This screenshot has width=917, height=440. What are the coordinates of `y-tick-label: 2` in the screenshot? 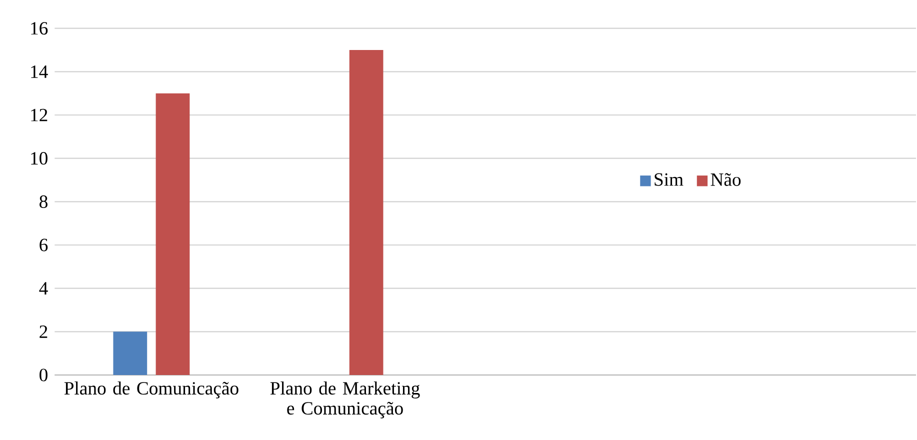 It's located at (44, 331).